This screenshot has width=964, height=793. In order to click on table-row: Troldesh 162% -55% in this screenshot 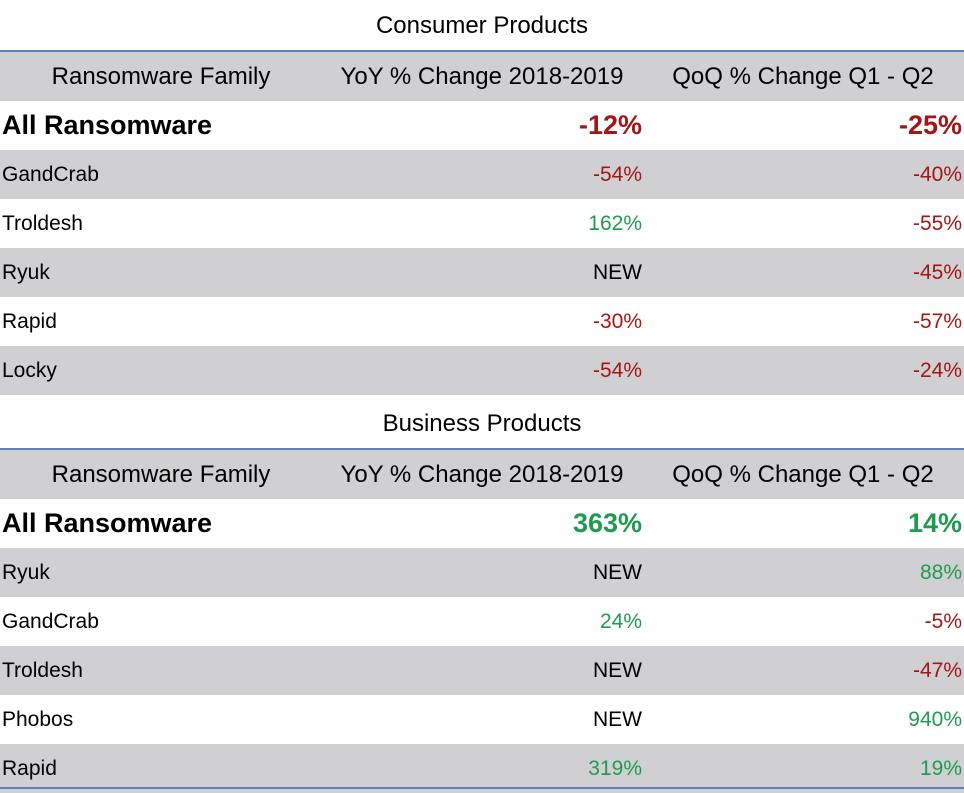, I will do `click(482, 223)`.